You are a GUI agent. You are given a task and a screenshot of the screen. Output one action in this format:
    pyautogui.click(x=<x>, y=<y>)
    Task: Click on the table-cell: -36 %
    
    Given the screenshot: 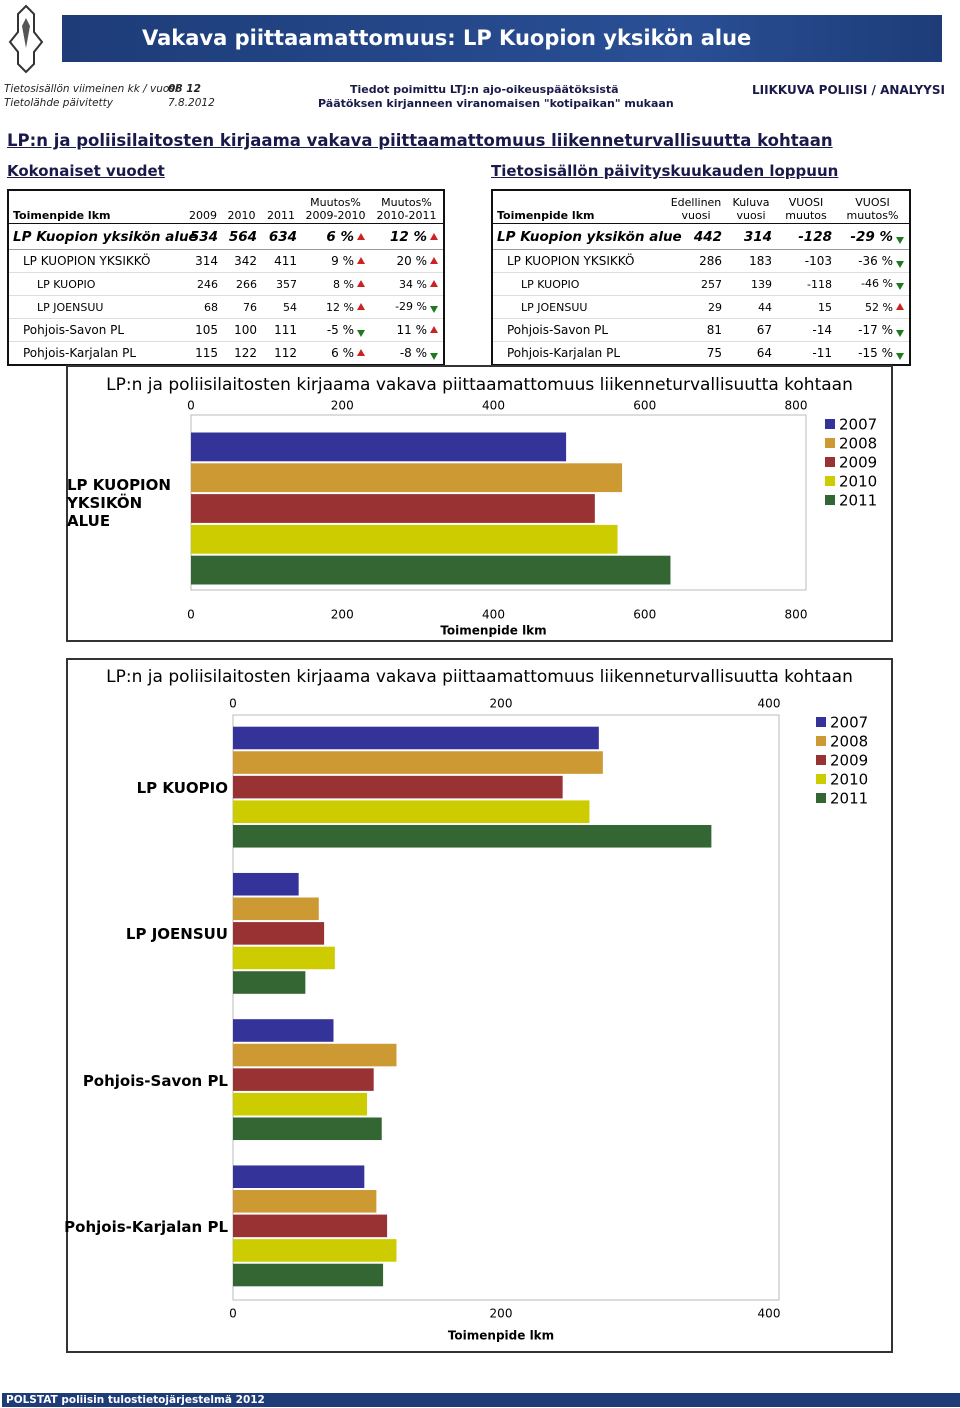 What is the action you would take?
    pyautogui.click(x=873, y=261)
    